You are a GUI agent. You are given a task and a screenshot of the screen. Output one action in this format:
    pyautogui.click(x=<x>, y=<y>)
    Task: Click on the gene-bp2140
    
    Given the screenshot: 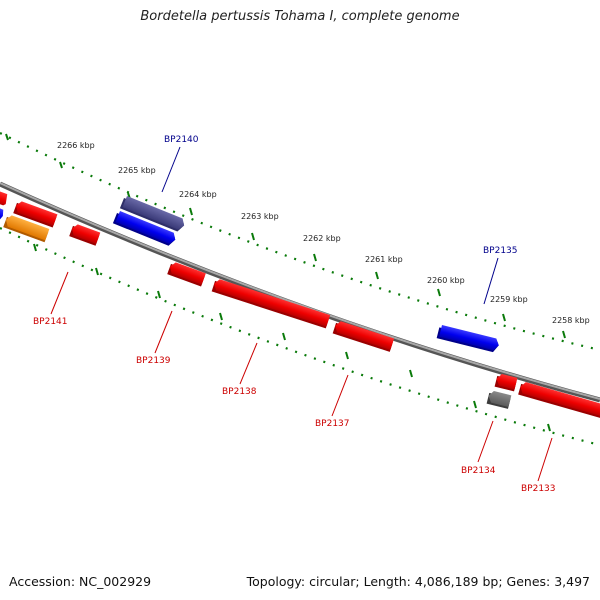 What is the action you would take?
    pyautogui.click(x=152, y=214)
    